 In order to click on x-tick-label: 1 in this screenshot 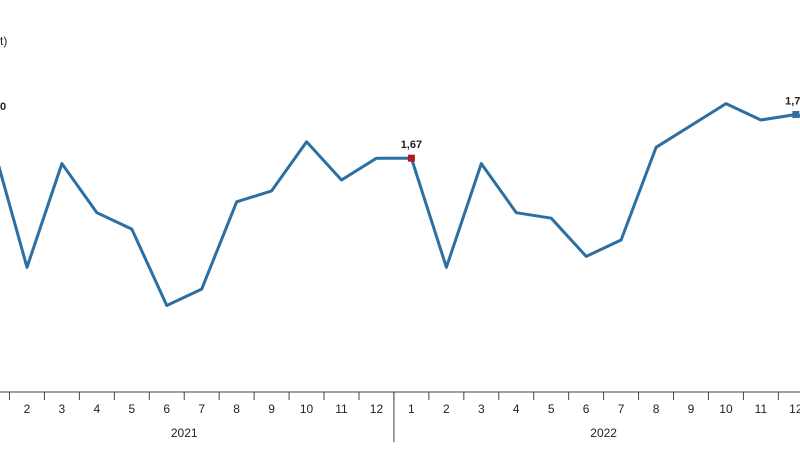, I will do `click(411, 409)`.